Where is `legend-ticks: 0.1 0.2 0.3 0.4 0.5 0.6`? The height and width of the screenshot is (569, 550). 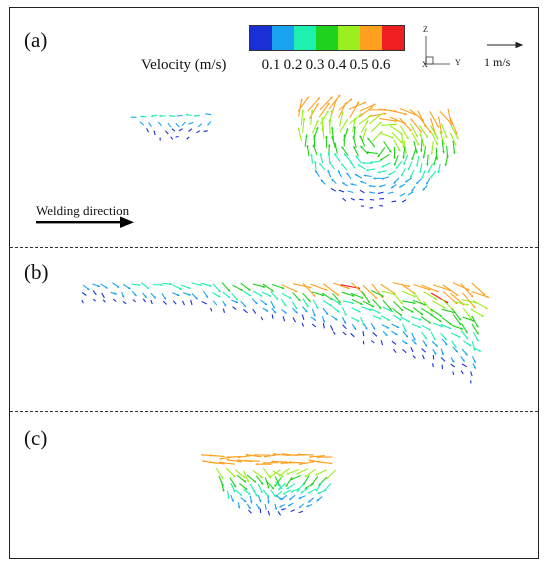 legend-ticks: 0.1 0.2 0.3 0.4 0.5 0.6 is located at coordinates (326, 65).